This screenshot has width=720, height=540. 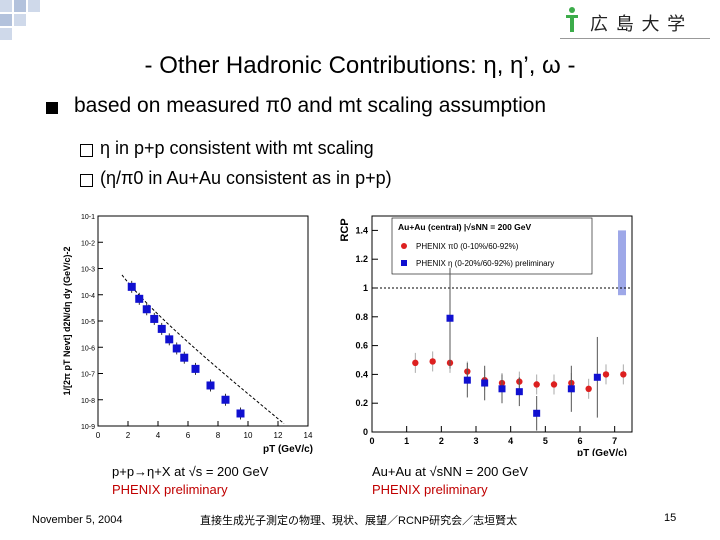 What do you see at coordinates (218, 435) in the screenshot?
I see `x-tick-label: 8` at bounding box center [218, 435].